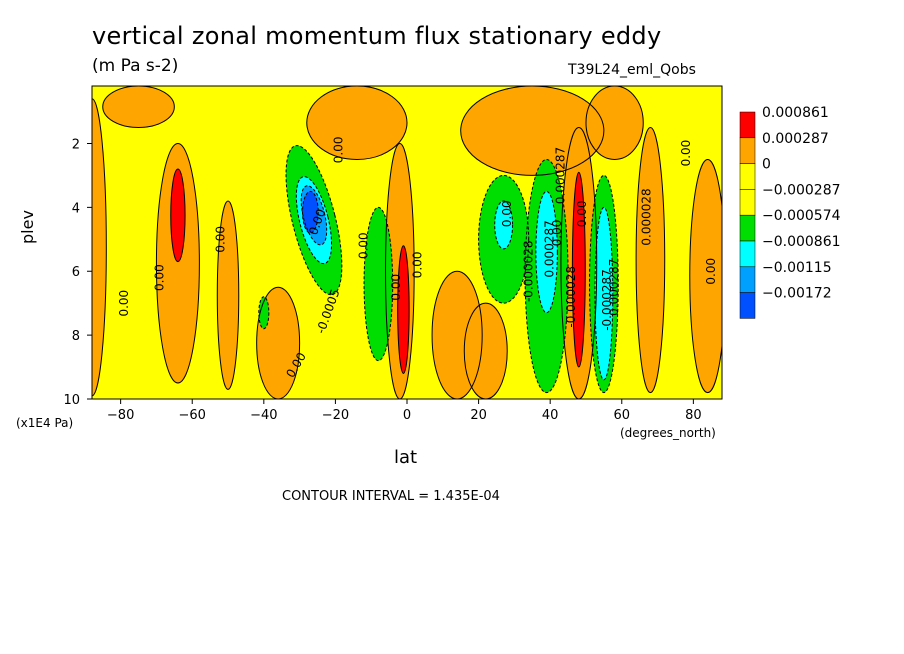  What do you see at coordinates (795, 113) in the screenshot?
I see `legend-label: 0.000861` at bounding box center [795, 113].